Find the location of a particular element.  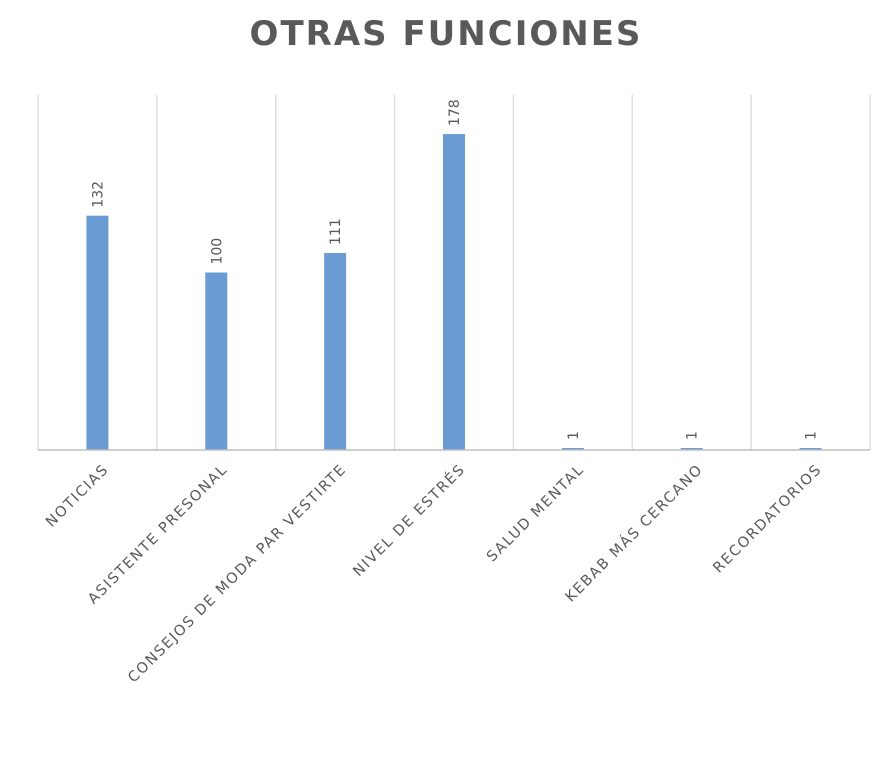

category-label-7: RECORDATORIOS is located at coordinates (767, 519).